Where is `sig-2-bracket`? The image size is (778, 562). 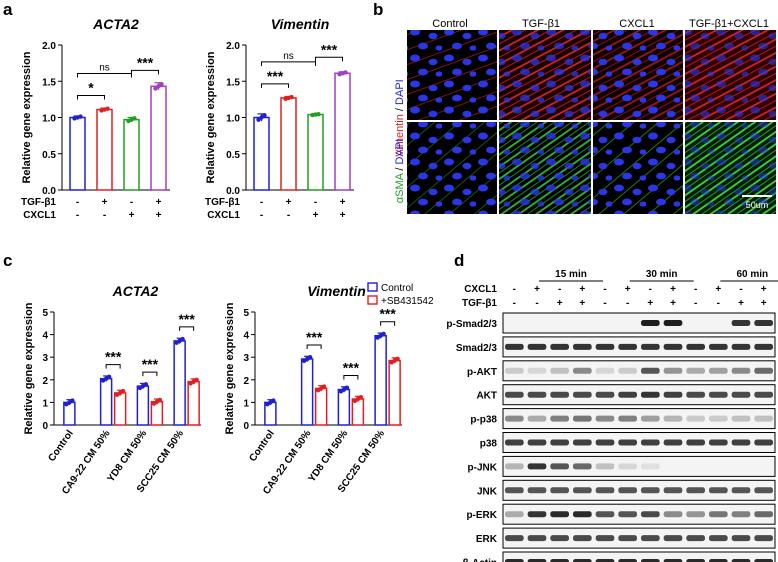
sig-2-bracket is located at coordinates (150, 374).